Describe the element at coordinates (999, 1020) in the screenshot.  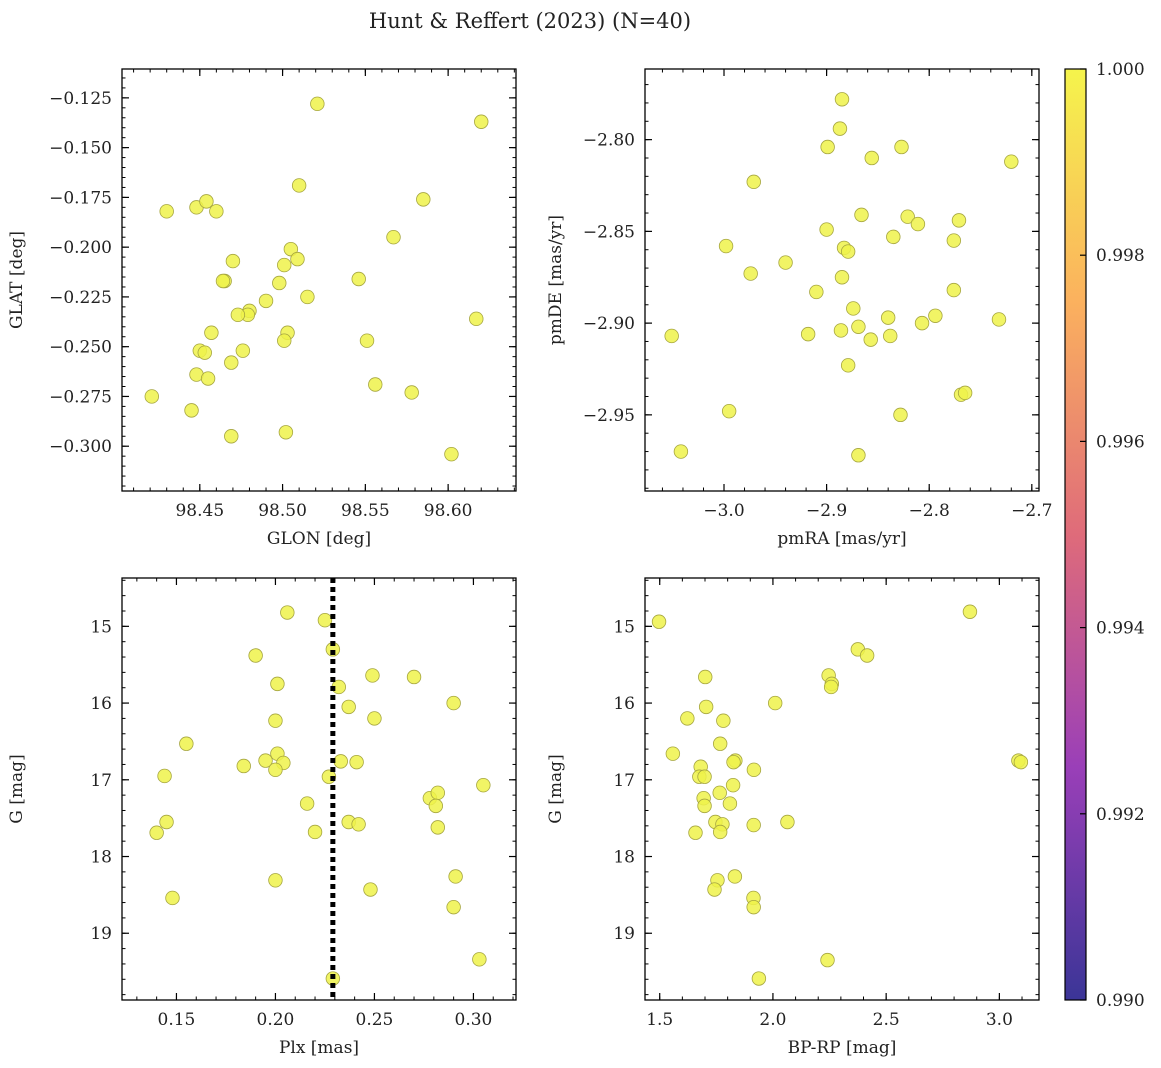
I see `x-tick-label: 3.0` at that location.